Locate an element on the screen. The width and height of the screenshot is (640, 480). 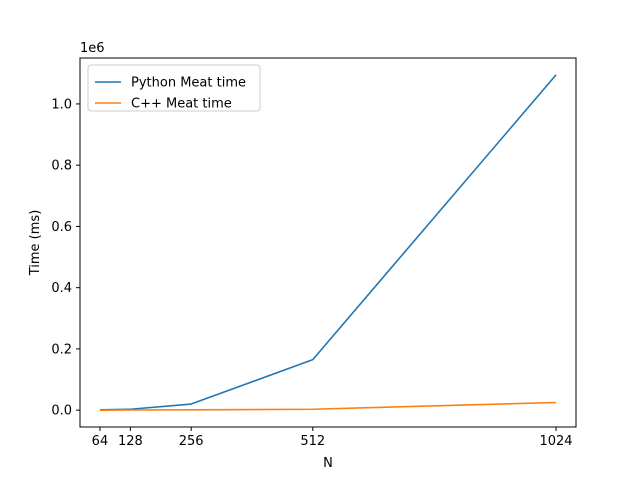
x-tick-label: 256 is located at coordinates (191, 441).